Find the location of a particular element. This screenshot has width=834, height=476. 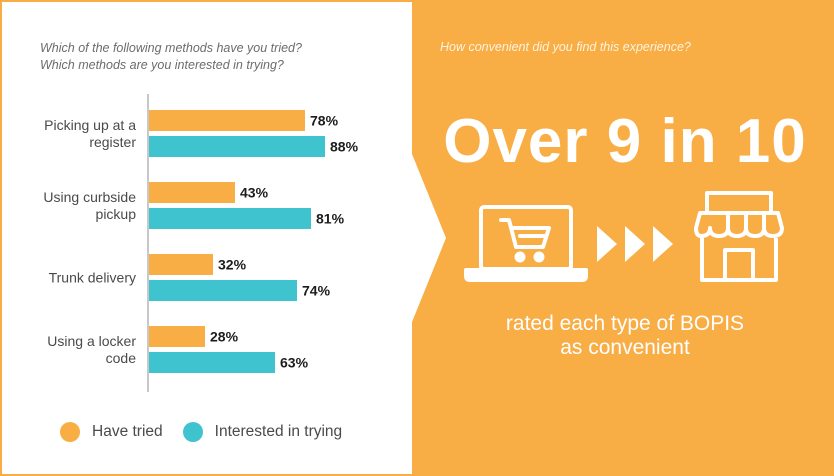

triple-arrow-icon is located at coordinates (635, 244).